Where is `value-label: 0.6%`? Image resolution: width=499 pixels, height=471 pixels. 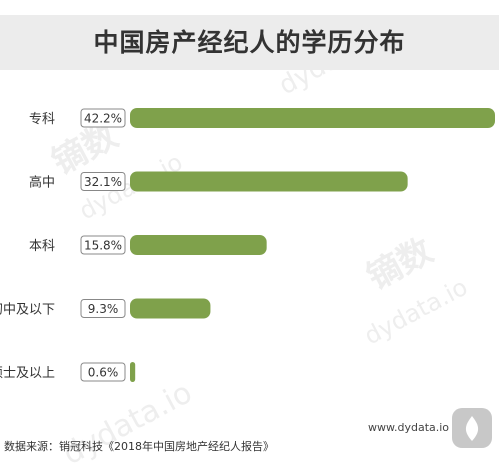
value-label: 0.6% is located at coordinates (103, 373).